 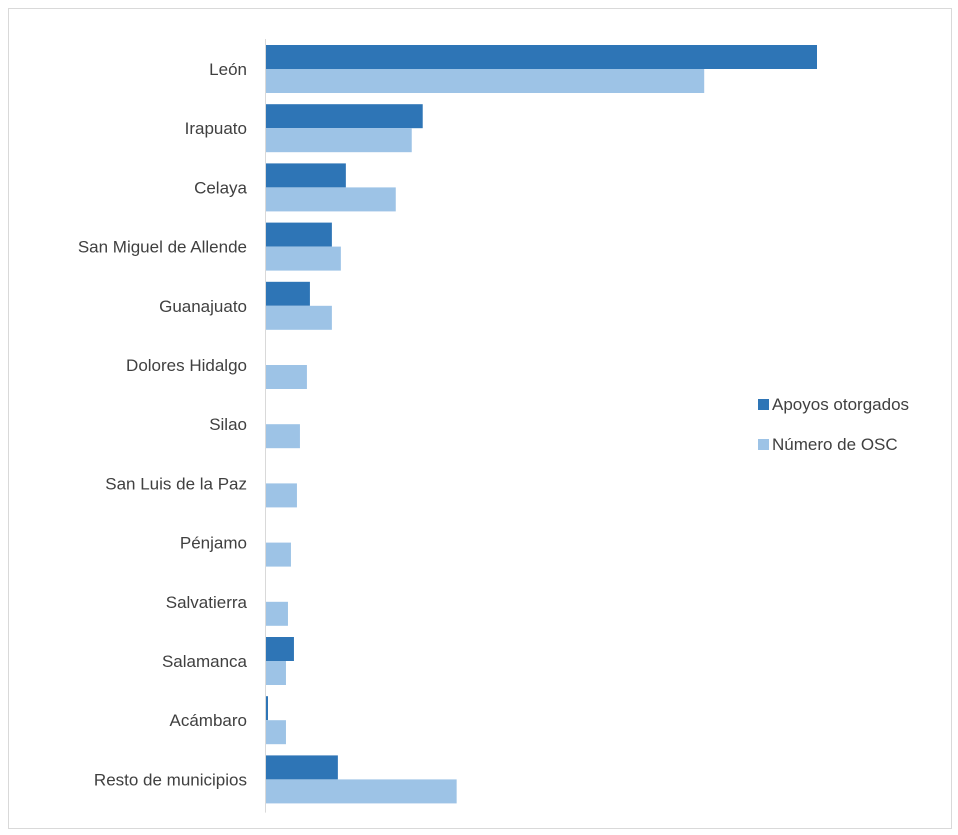 What do you see at coordinates (276, 673) in the screenshot?
I see `bar-numero-de-osc-salamanca` at bounding box center [276, 673].